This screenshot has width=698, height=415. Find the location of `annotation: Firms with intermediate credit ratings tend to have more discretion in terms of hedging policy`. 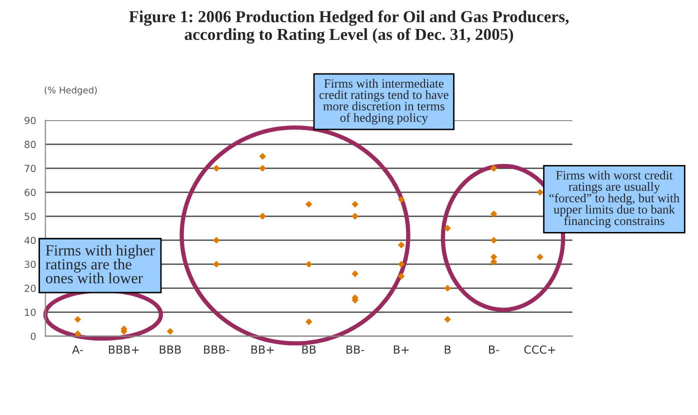

annotation: Firms with intermediate credit ratings tend to have more discretion in terms of hedging policy is located at coordinates (383, 101).